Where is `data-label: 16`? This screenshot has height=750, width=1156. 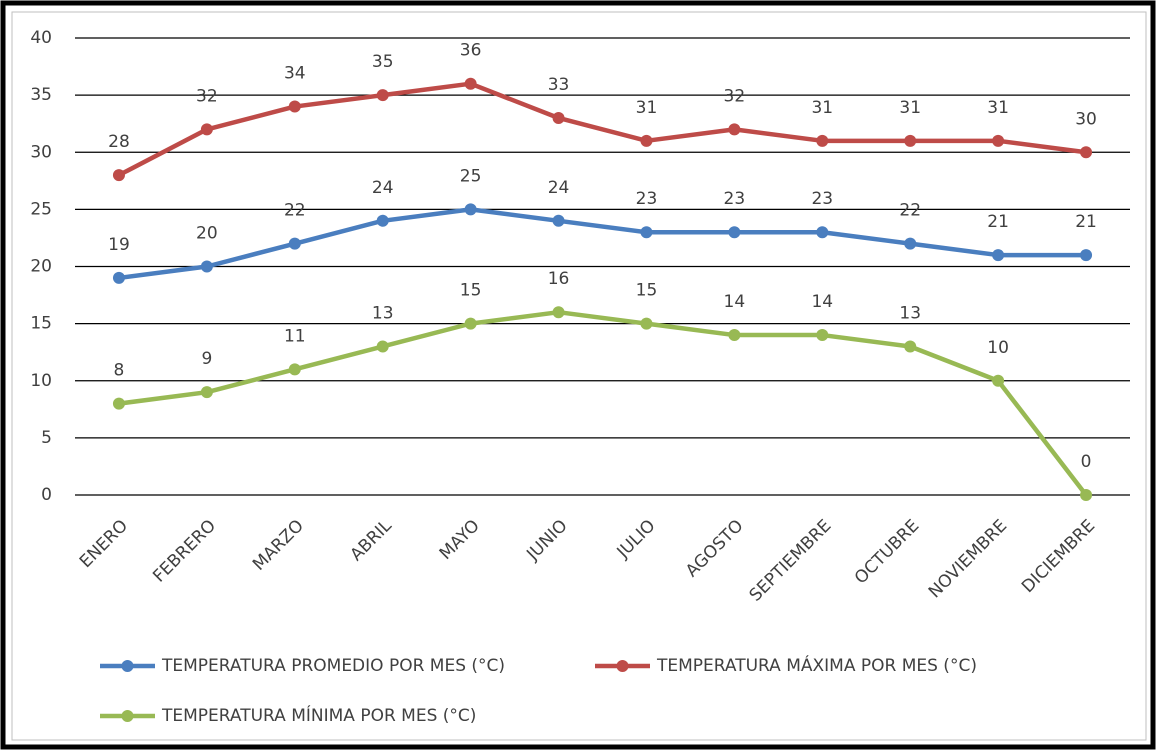 data-label: 16 is located at coordinates (559, 279).